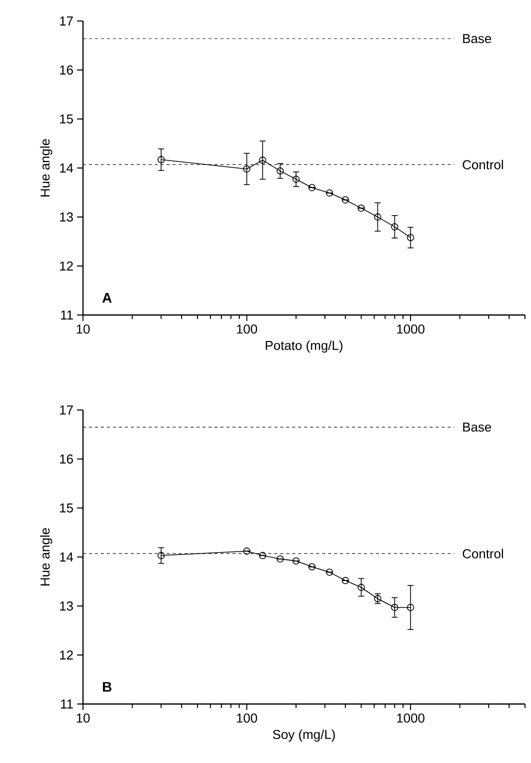 The width and height of the screenshot is (531, 763). I want to click on annotation: A, so click(107, 298).